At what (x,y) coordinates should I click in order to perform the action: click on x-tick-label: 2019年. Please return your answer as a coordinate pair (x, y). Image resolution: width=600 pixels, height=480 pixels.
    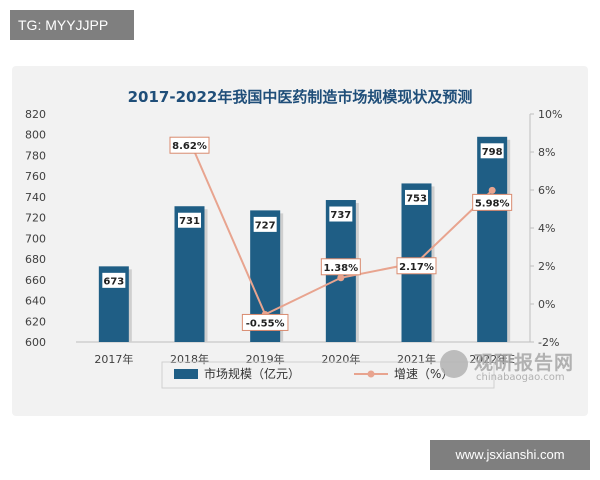
    Looking at the image, I should click on (265, 359).